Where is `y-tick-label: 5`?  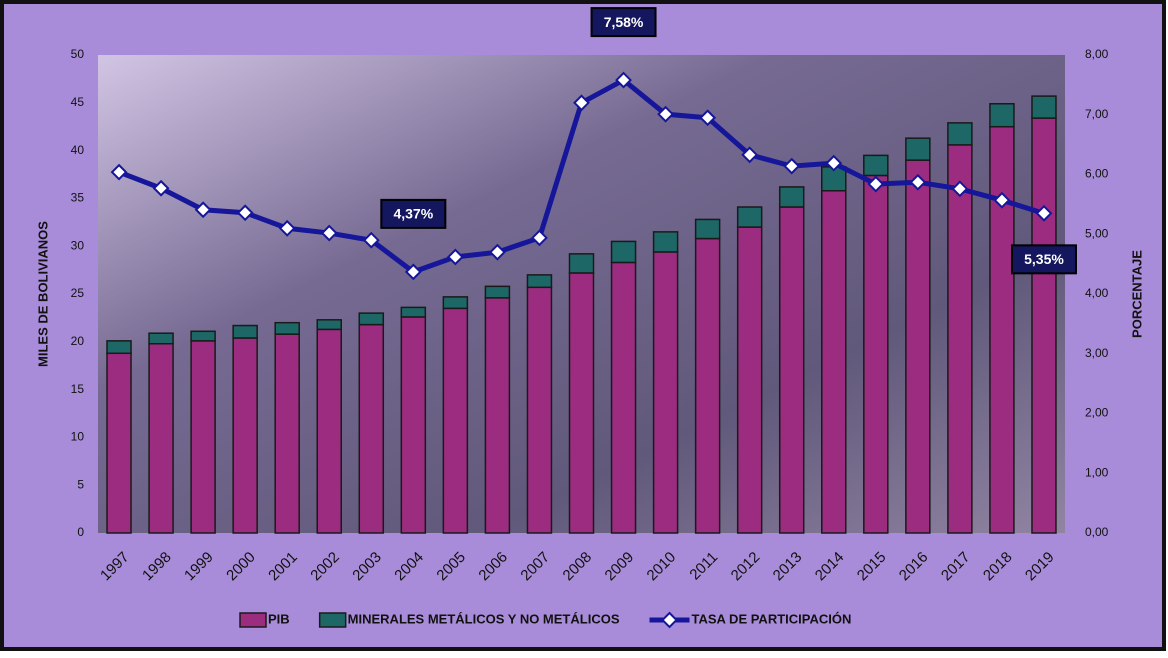
y-tick-label: 5 is located at coordinates (80, 484).